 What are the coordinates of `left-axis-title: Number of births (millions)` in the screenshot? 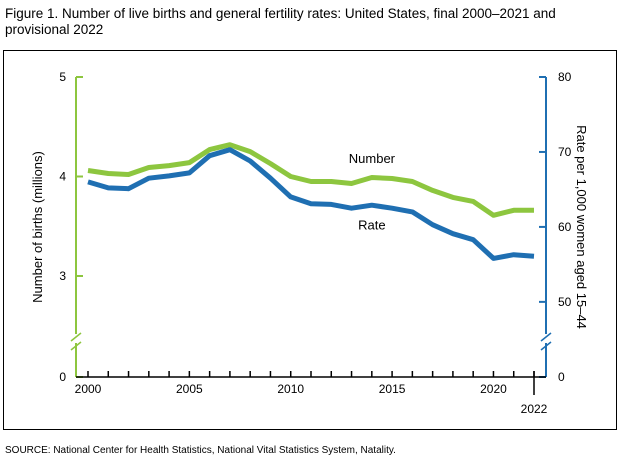 It's located at (37, 227).